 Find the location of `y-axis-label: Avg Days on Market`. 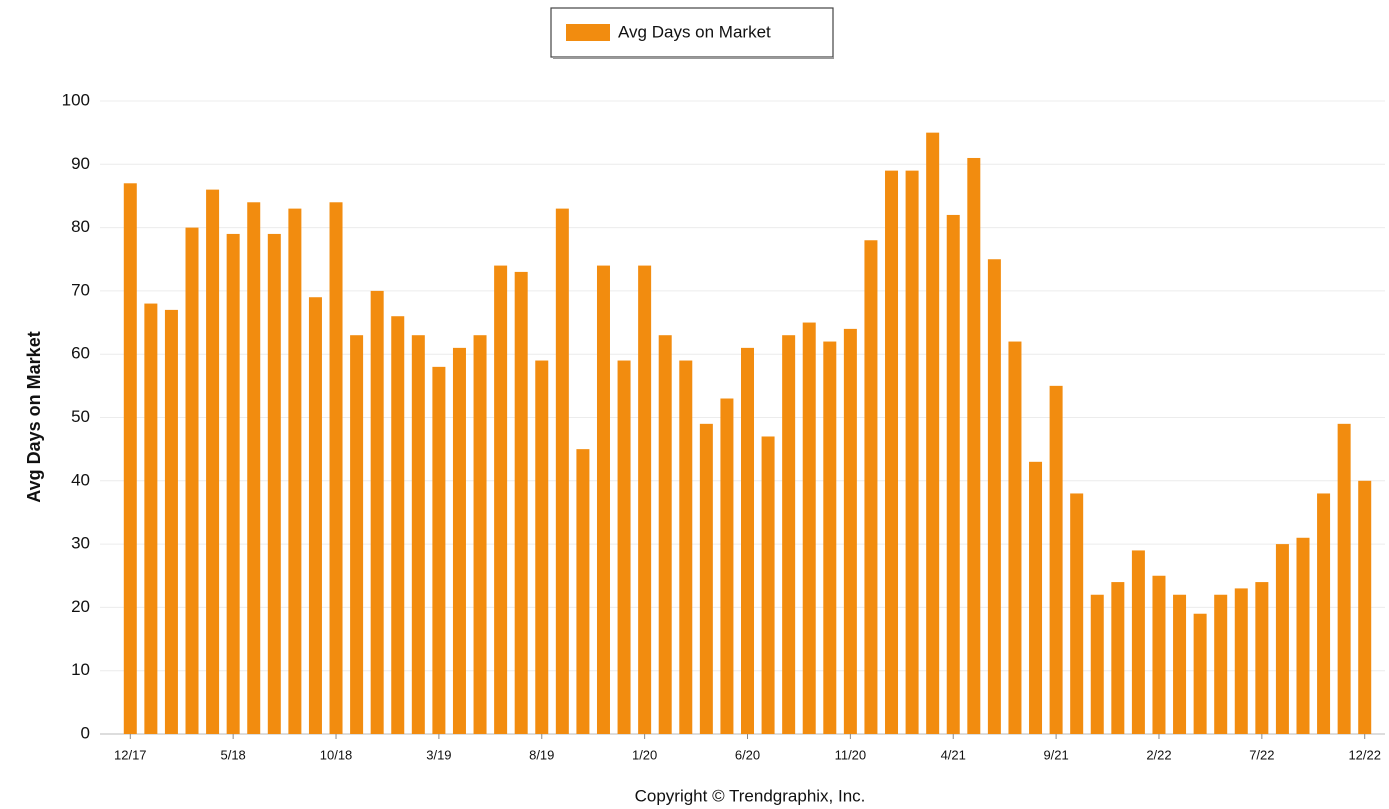

y-axis-label: Avg Days on Market is located at coordinates (34, 416).